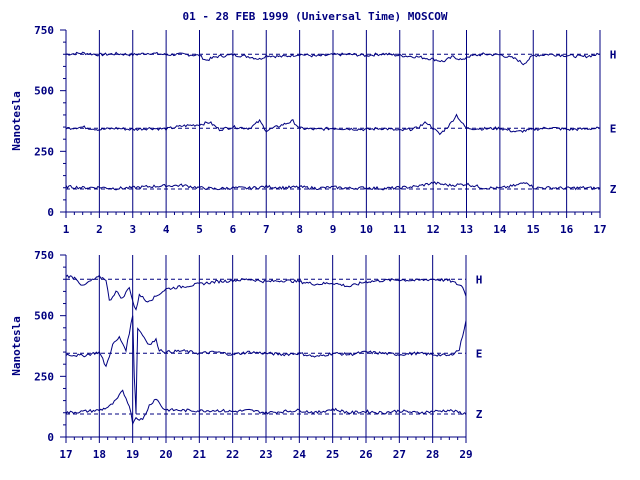 The width and height of the screenshot is (640, 480). Describe the element at coordinates (99, 229) in the screenshot. I see `x-tick-label: 2` at that location.